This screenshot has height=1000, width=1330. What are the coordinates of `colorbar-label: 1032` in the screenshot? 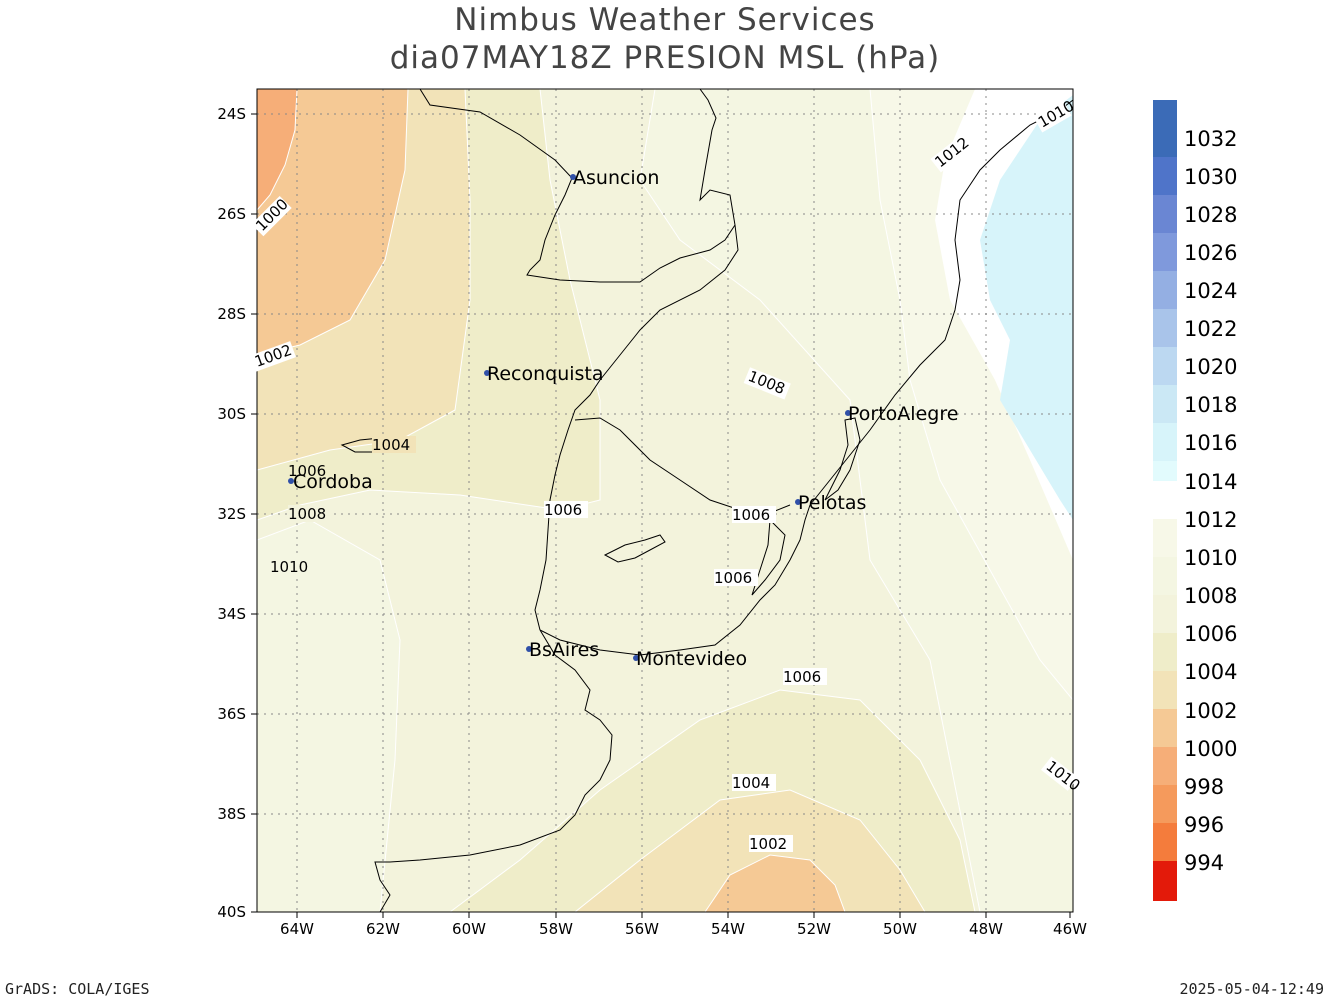 It's located at (1210, 139).